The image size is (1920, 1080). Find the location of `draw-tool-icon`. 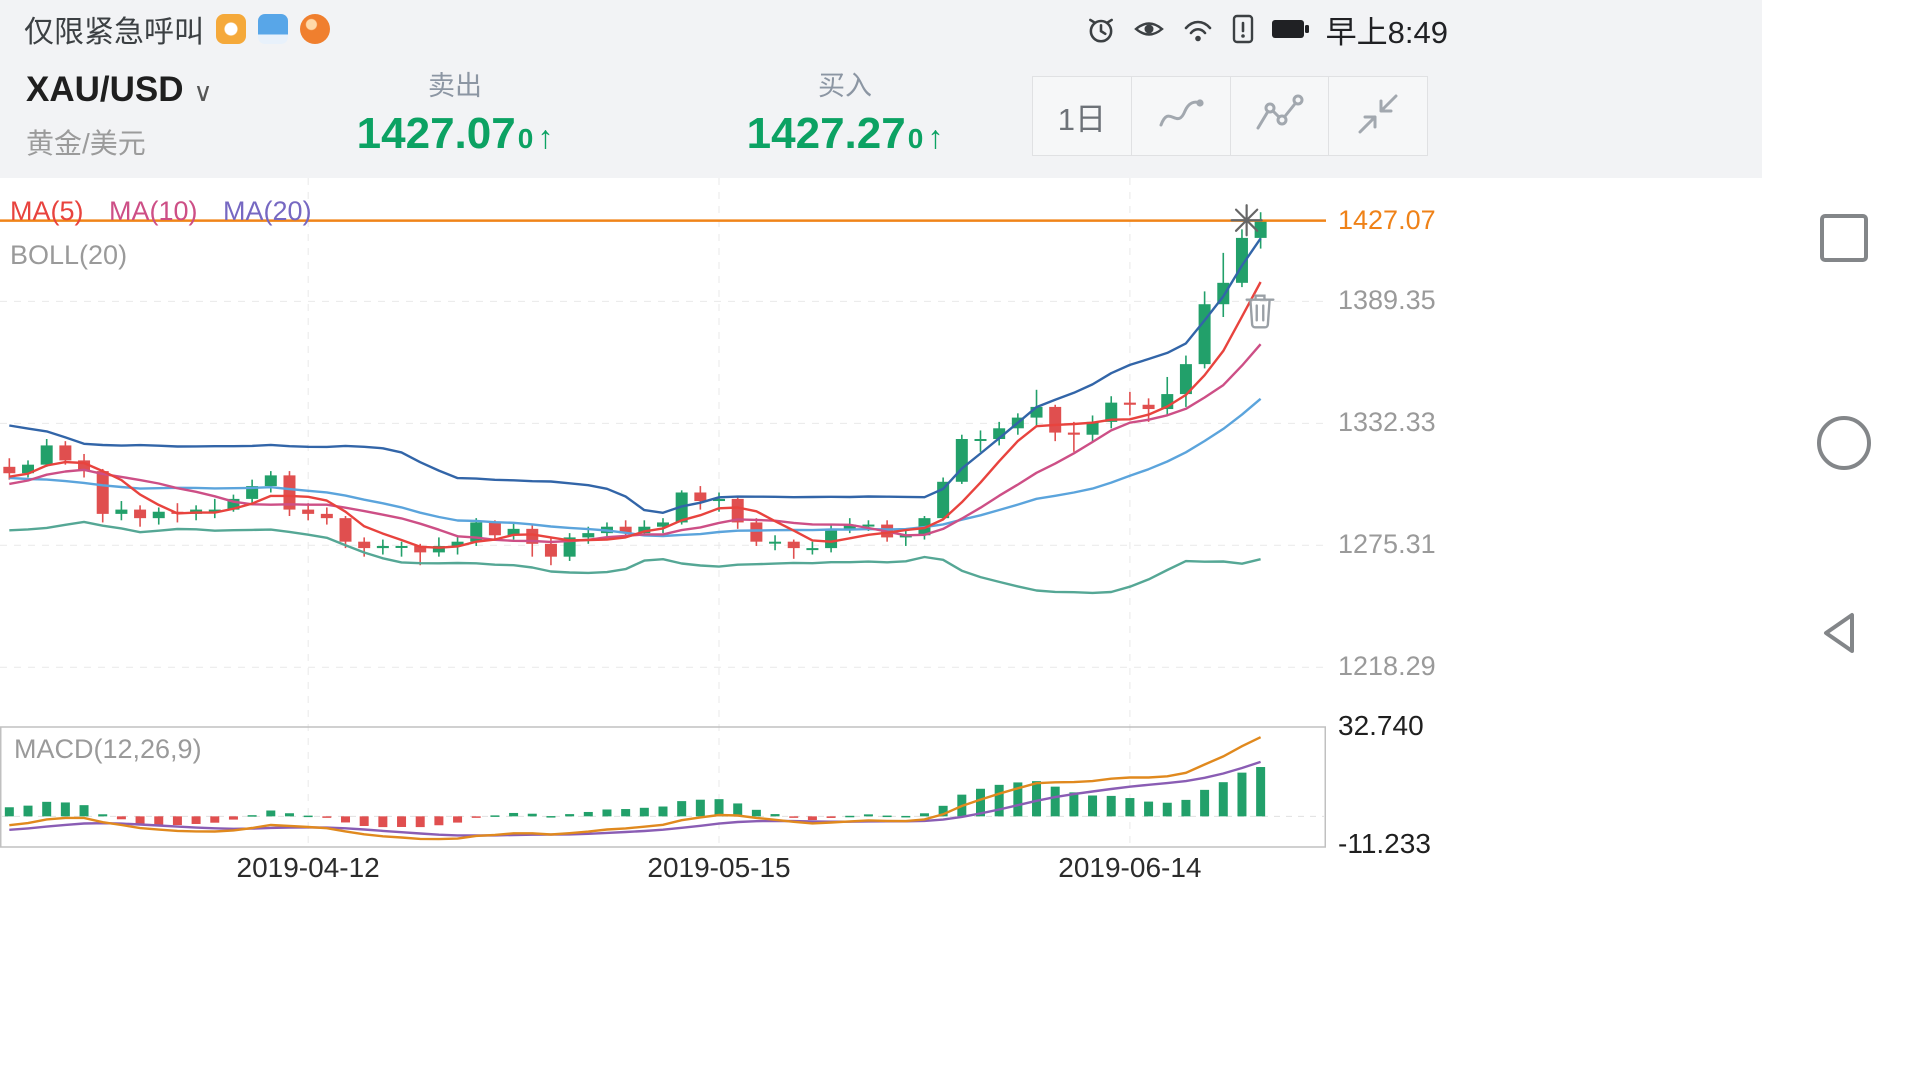

draw-tool-icon is located at coordinates (1181, 116).